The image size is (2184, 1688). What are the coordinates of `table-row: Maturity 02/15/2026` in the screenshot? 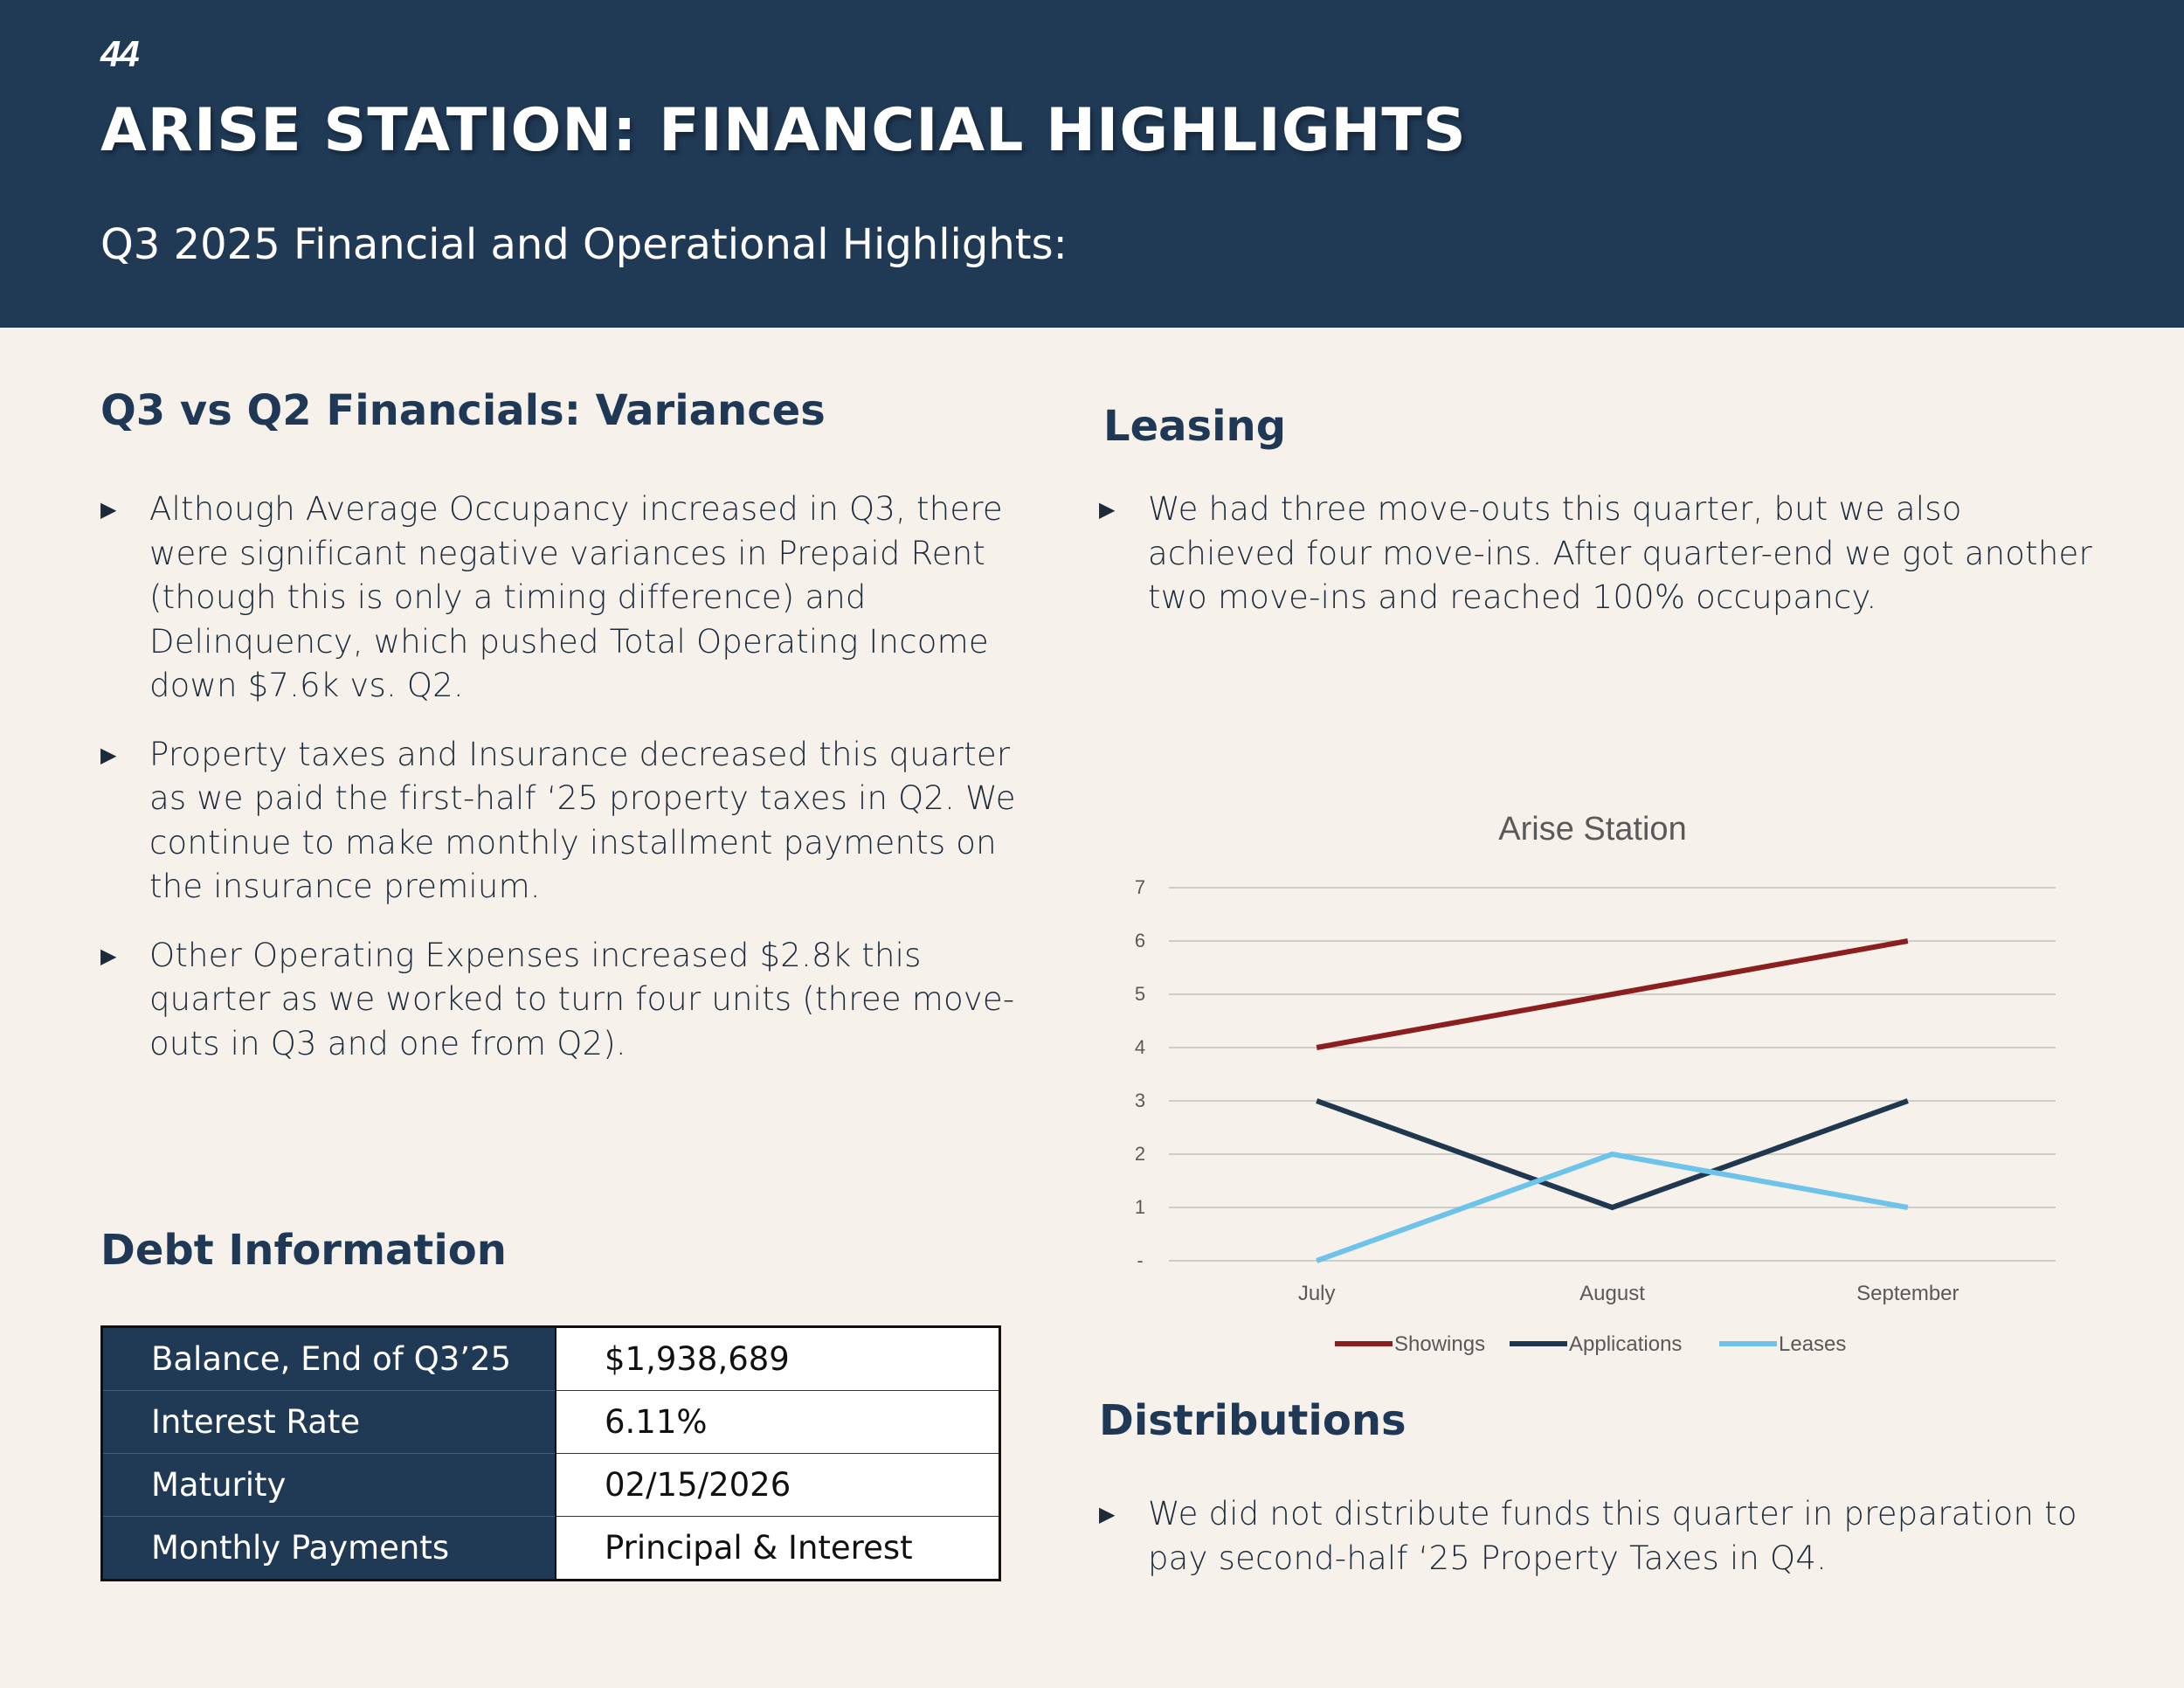 It's located at (550, 1485).